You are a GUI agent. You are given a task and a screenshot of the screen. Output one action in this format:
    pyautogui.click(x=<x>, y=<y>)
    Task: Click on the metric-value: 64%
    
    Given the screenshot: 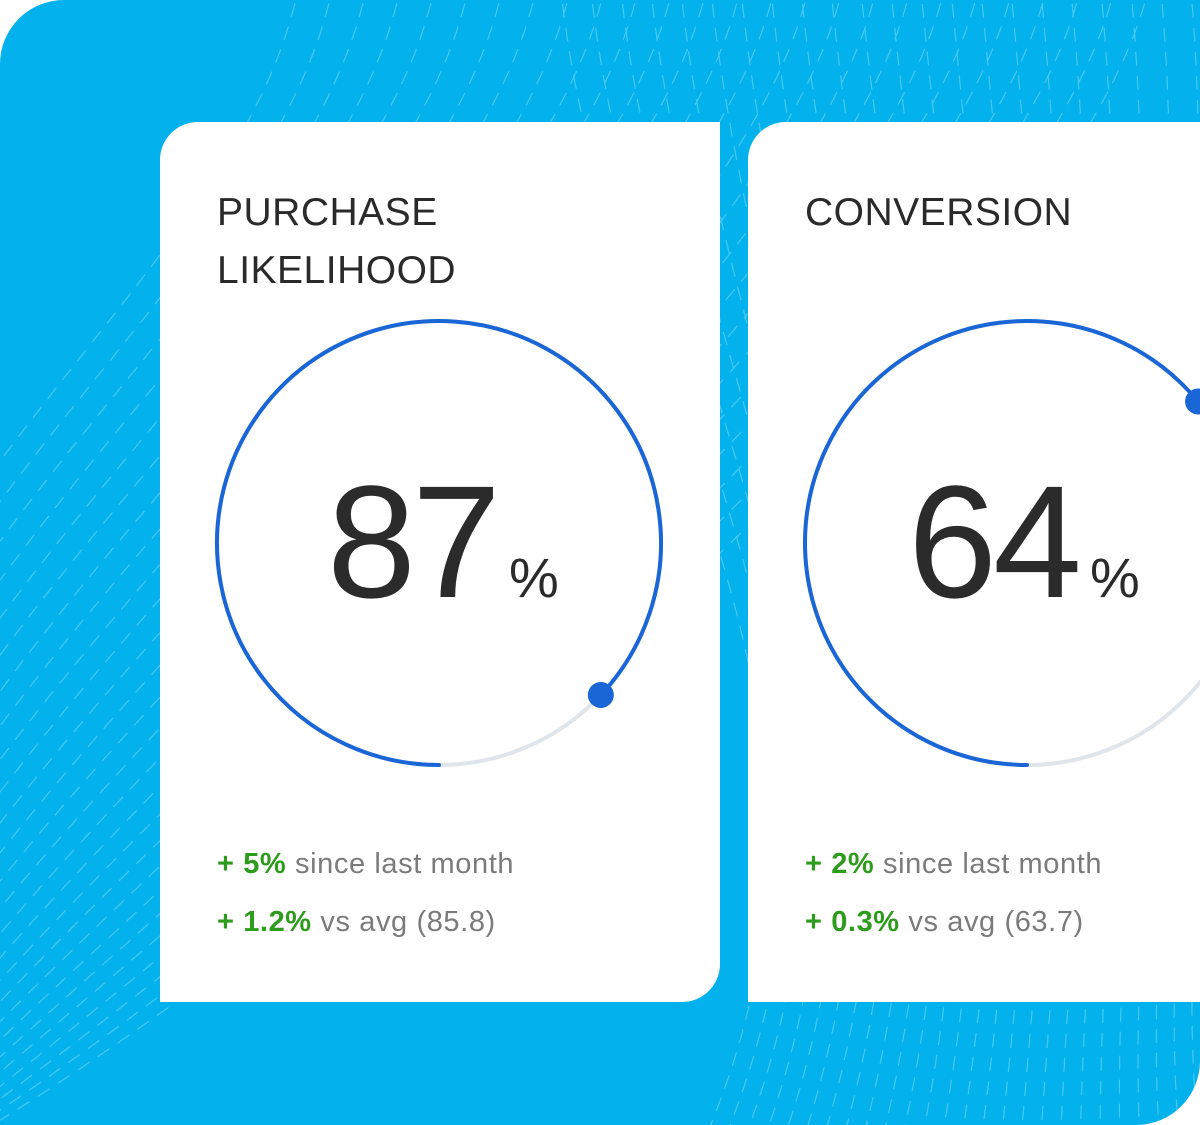 What is the action you would take?
    pyautogui.click(x=1024, y=542)
    